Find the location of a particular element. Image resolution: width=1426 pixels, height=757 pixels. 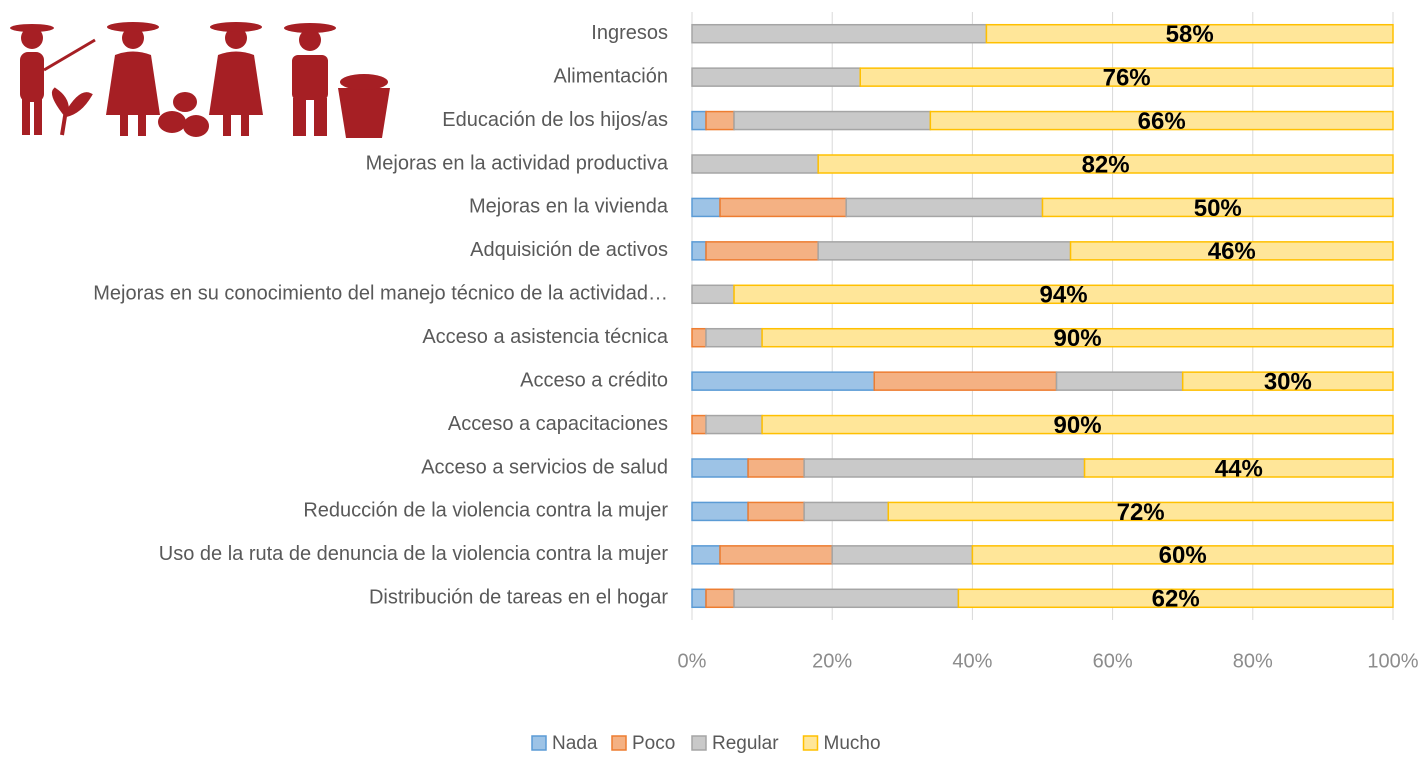

value-label: 60% is located at coordinates (1183, 555).